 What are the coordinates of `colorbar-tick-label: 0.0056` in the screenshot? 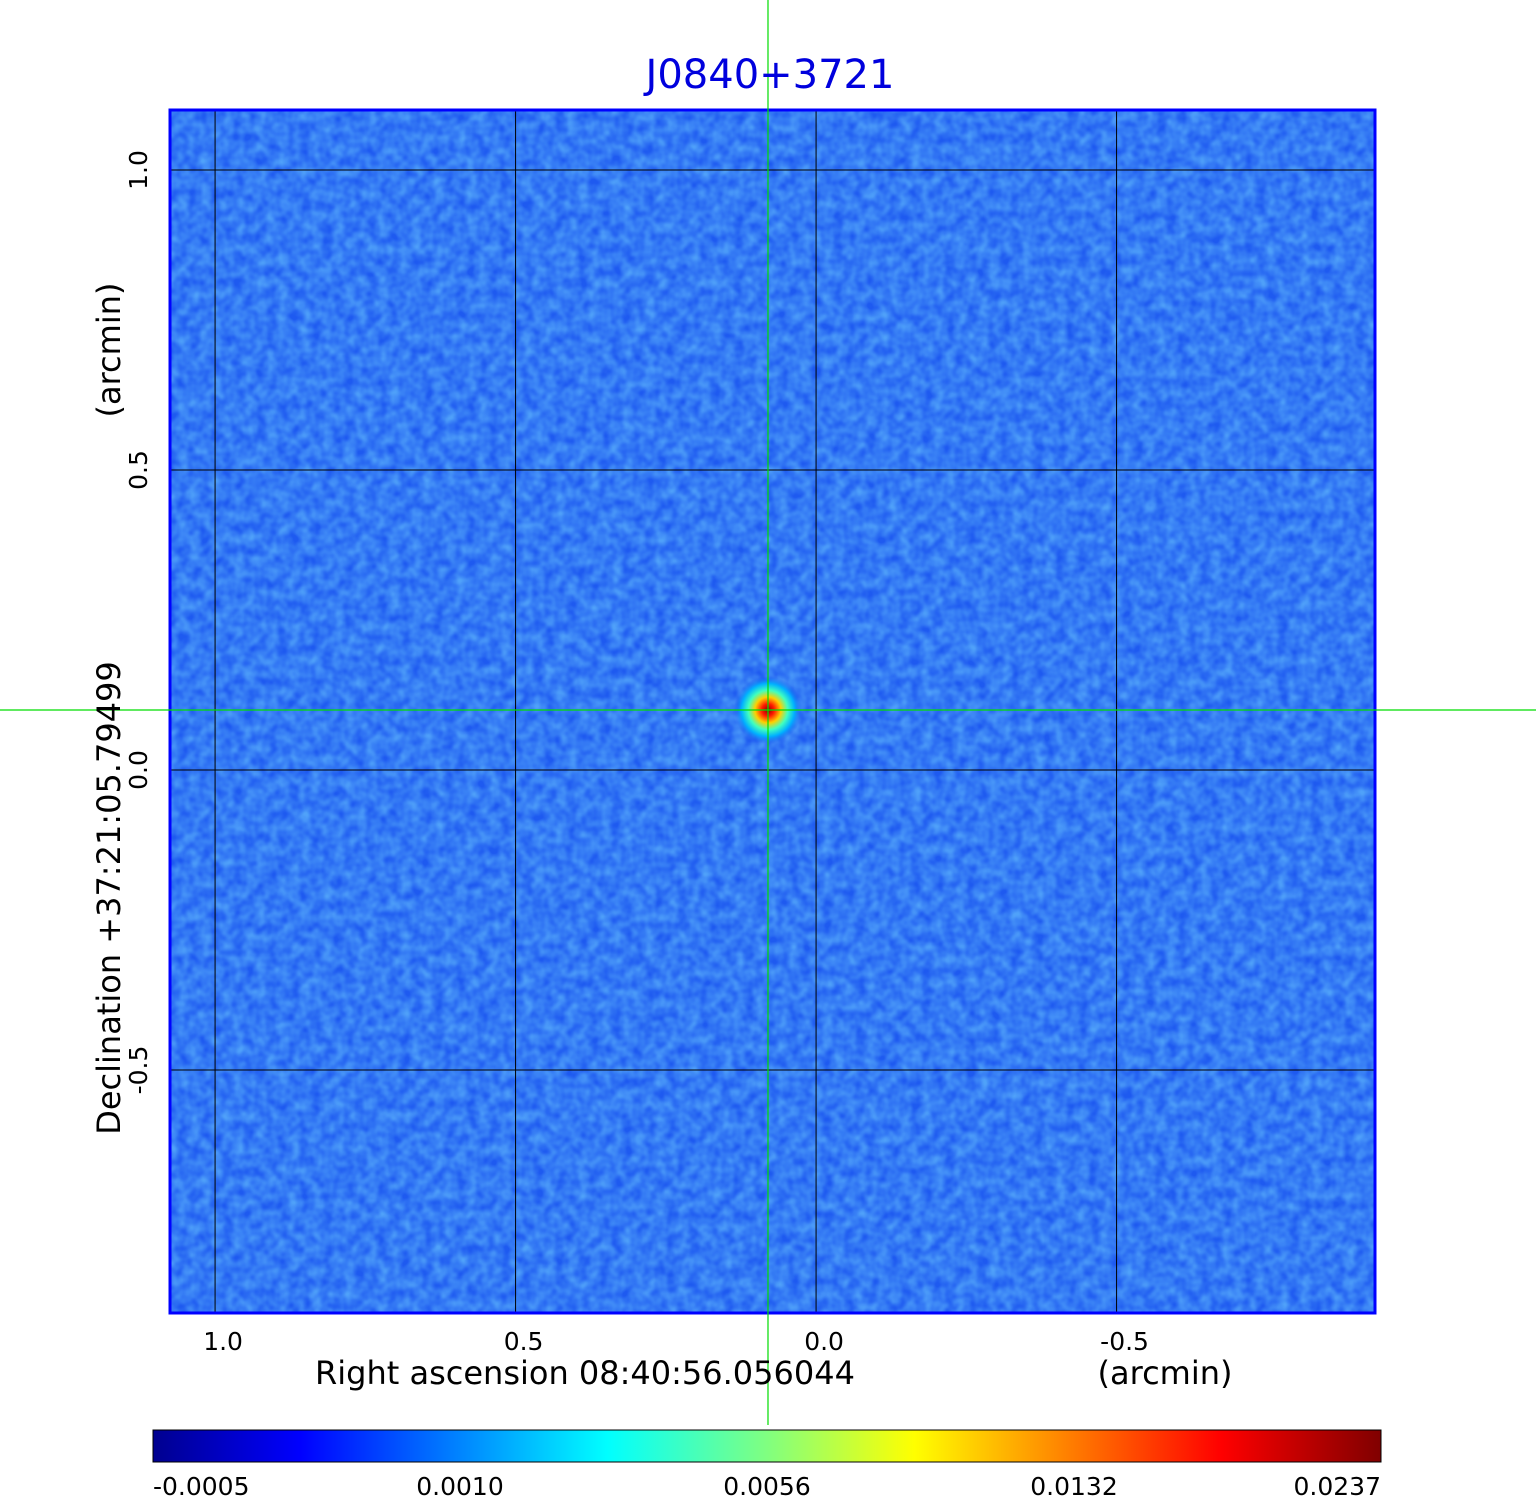 It's located at (766, 1486).